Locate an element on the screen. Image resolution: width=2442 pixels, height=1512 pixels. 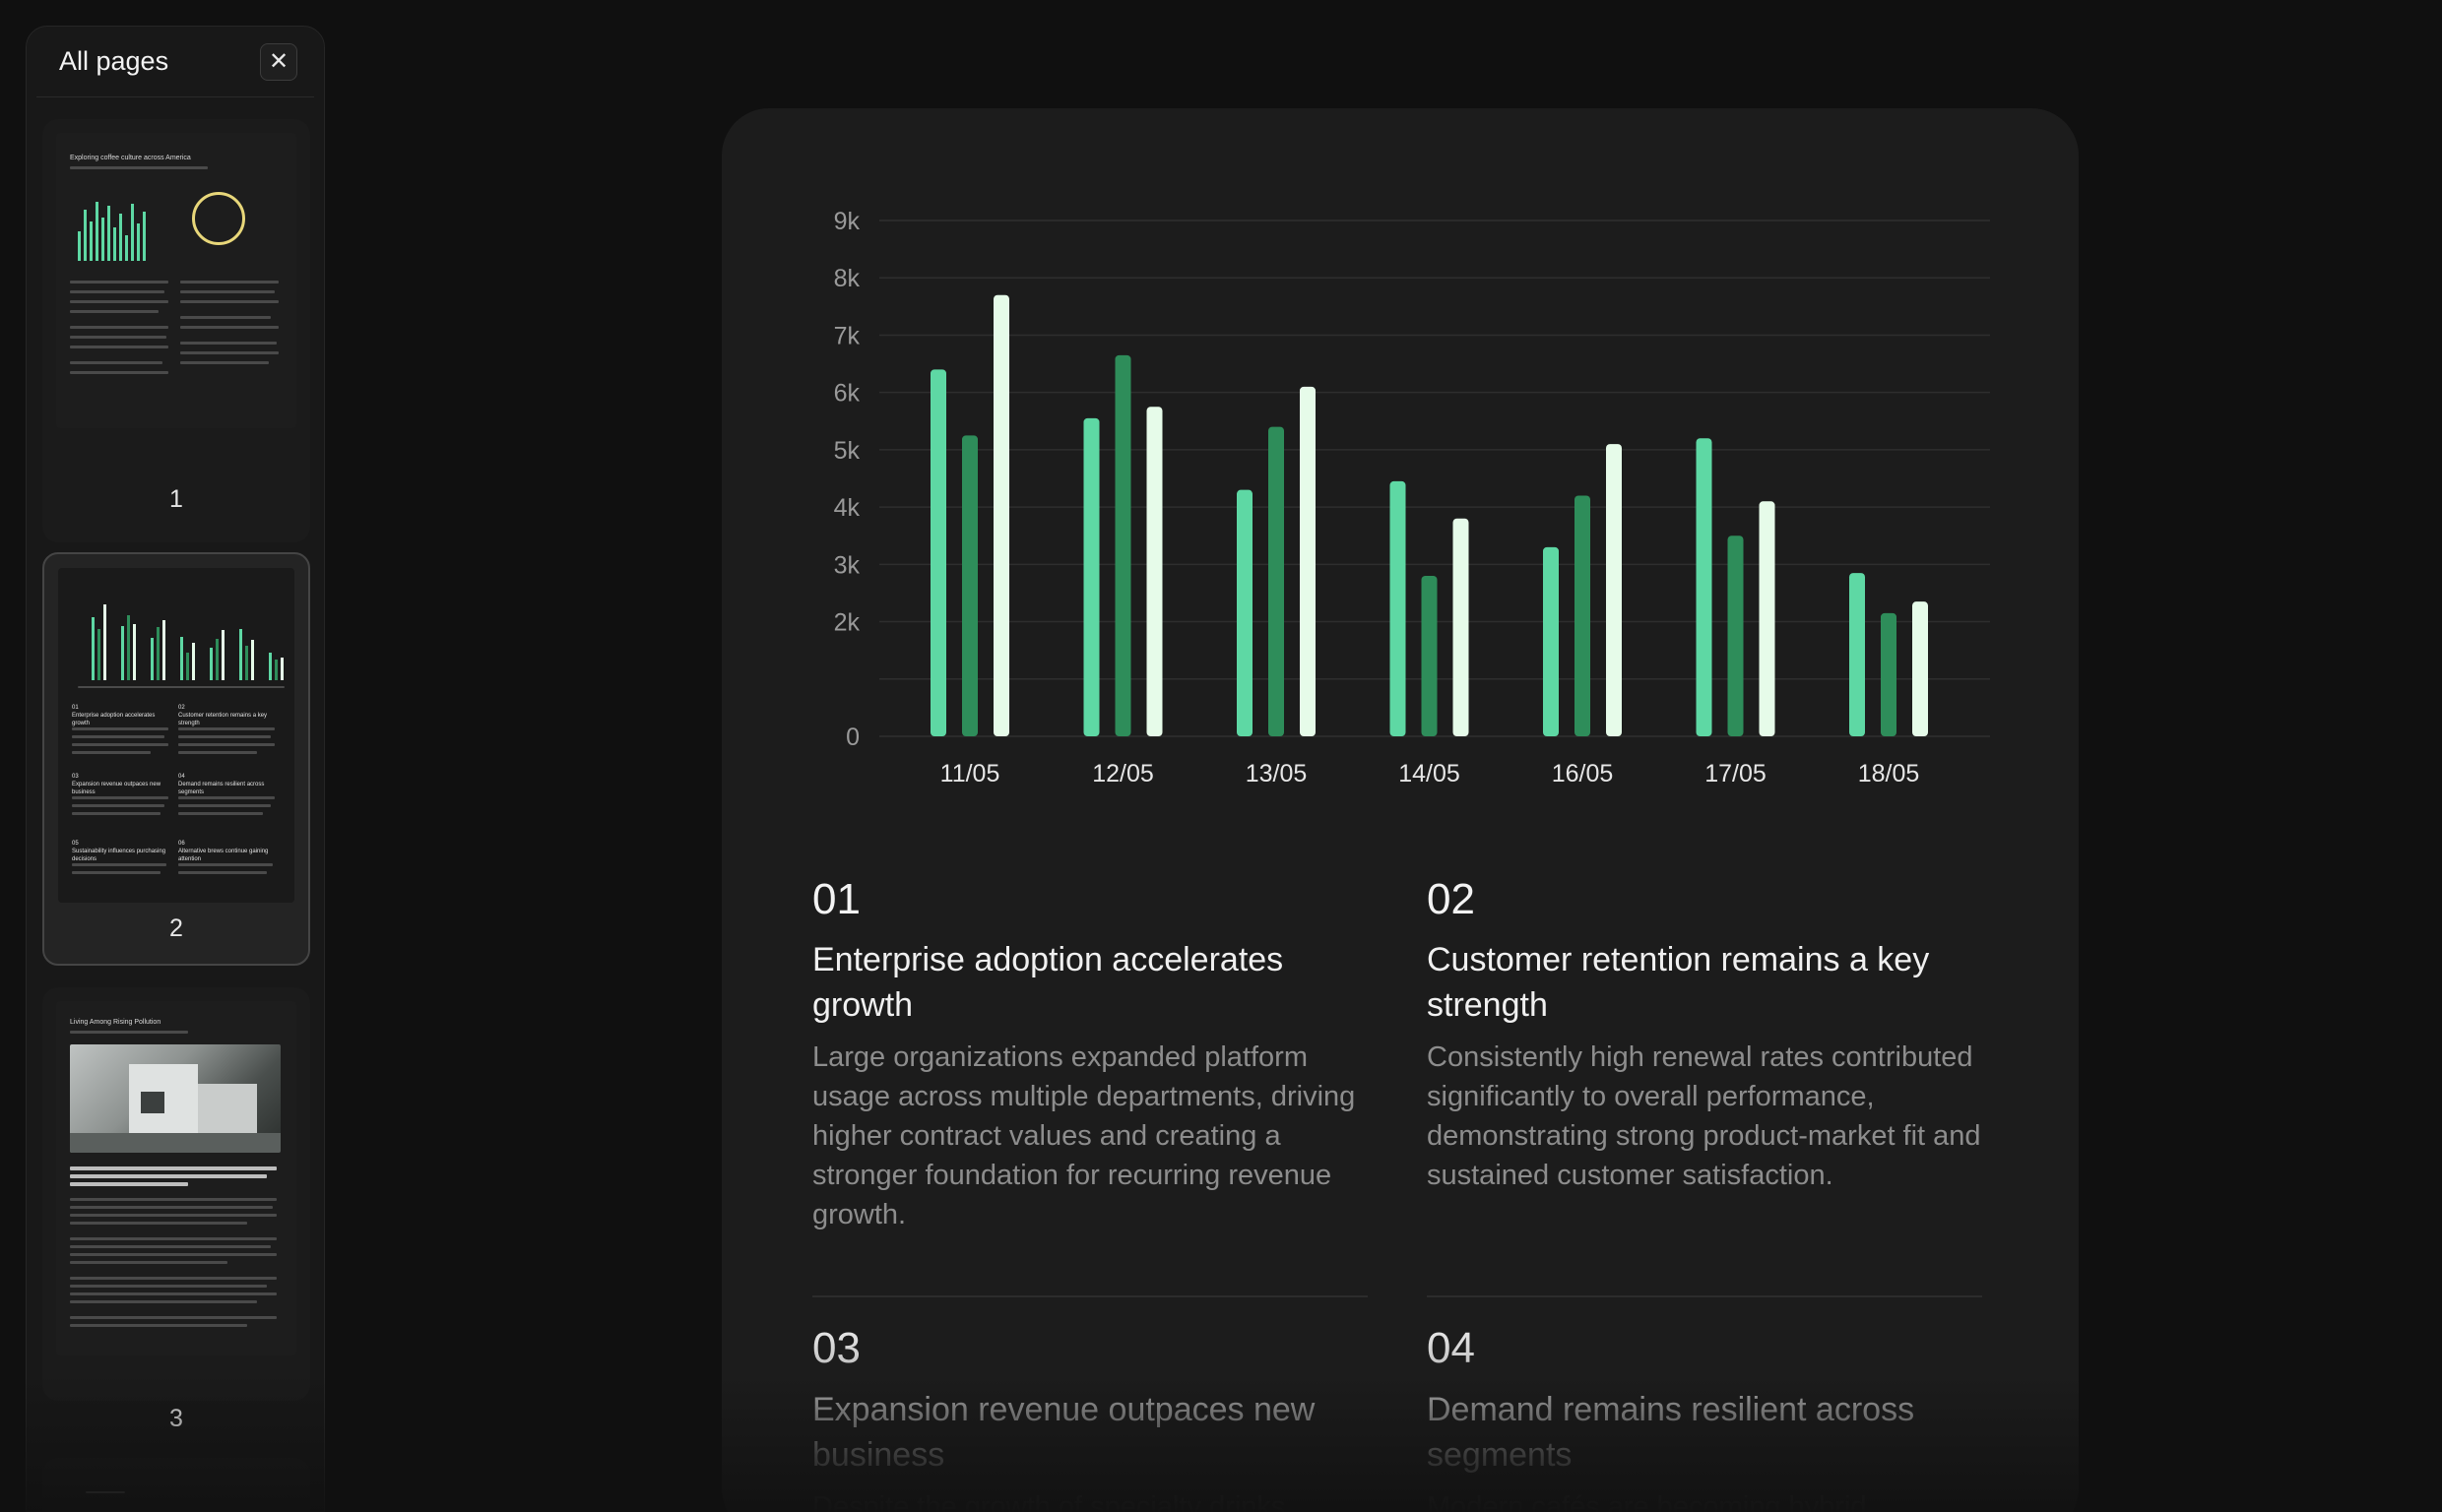
y-tick-label: 9k is located at coordinates (847, 221).